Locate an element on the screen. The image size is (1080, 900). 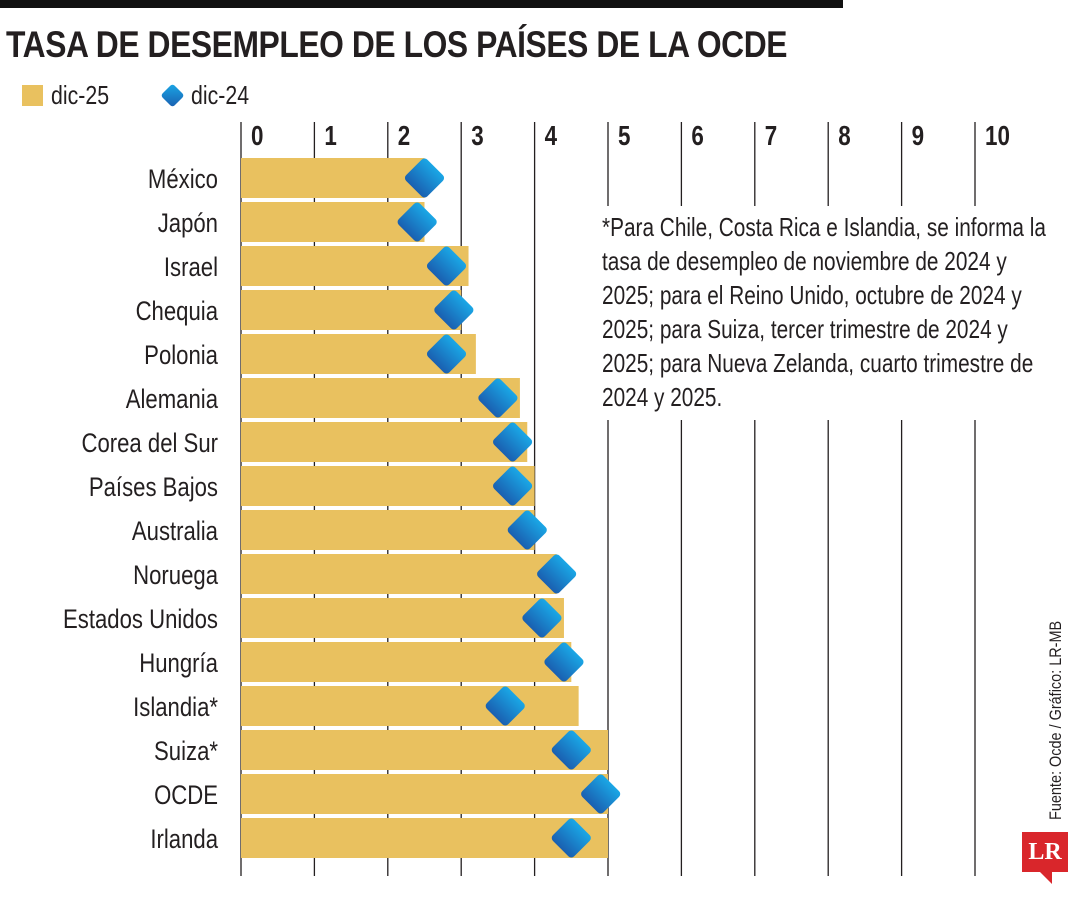
legend-swatch-bar is located at coordinates (32, 95).